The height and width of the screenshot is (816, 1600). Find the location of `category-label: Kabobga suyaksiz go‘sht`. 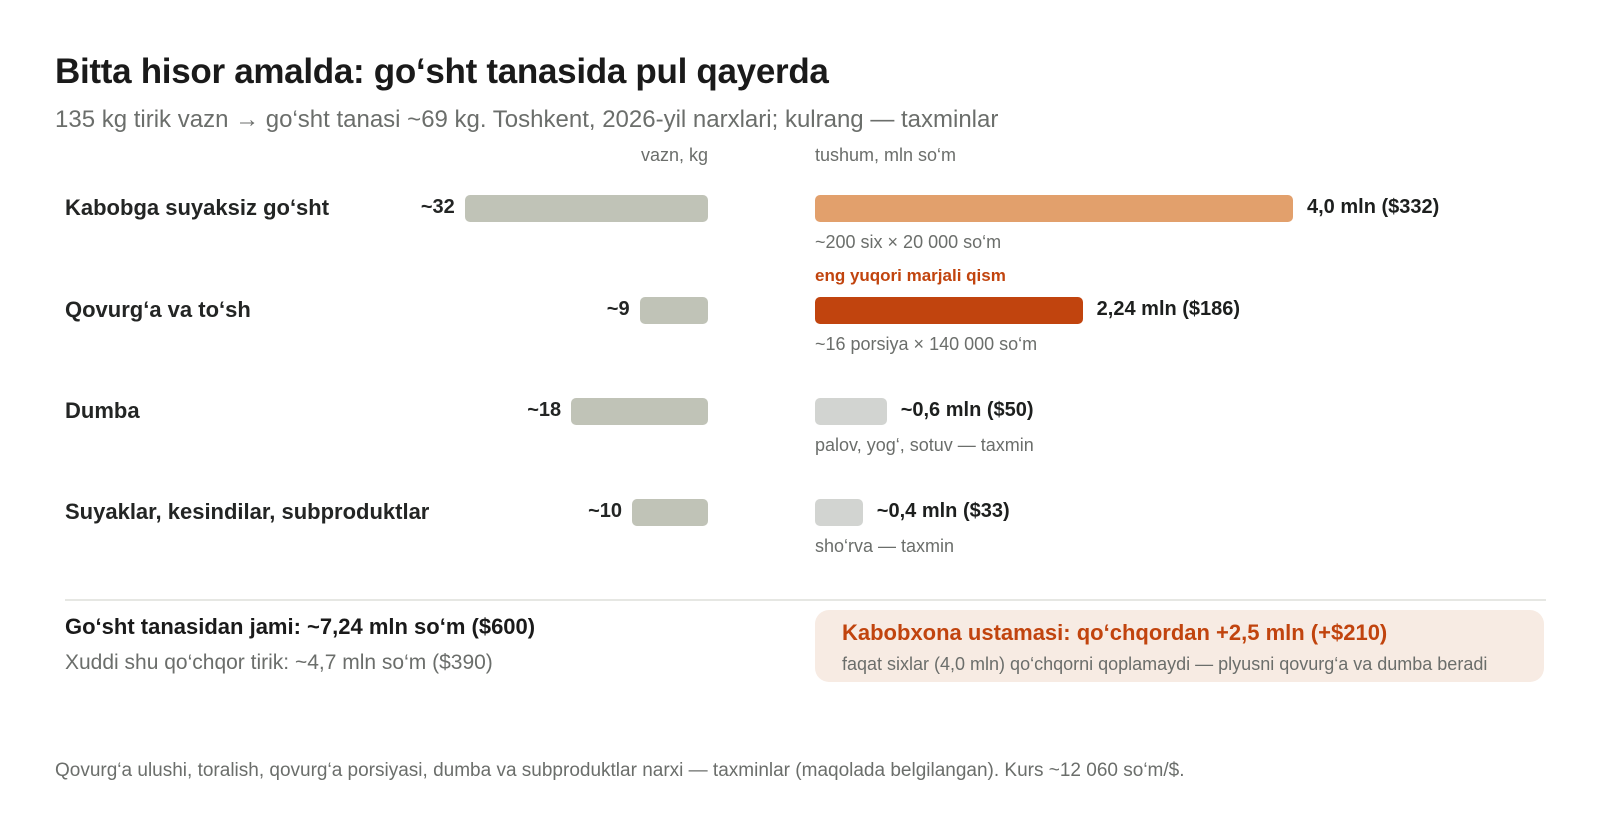

category-label: Kabobga suyaksiz go‘sht is located at coordinates (197, 207).